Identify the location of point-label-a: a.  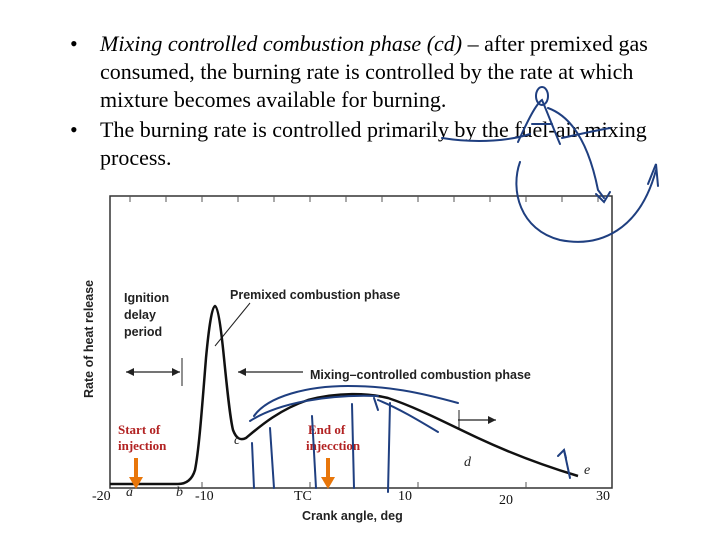
(129, 492).